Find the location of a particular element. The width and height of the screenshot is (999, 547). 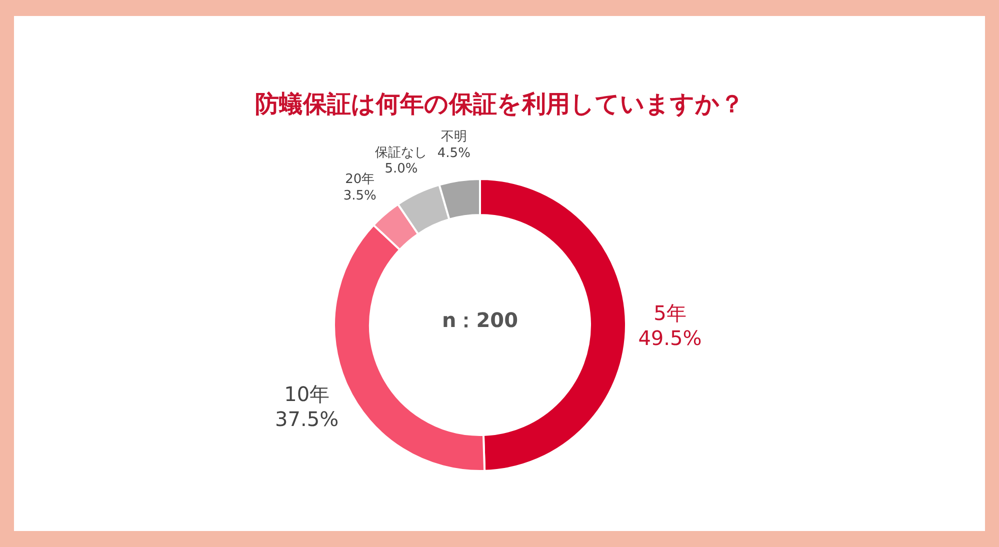

data-label: 37.5% is located at coordinates (307, 419).